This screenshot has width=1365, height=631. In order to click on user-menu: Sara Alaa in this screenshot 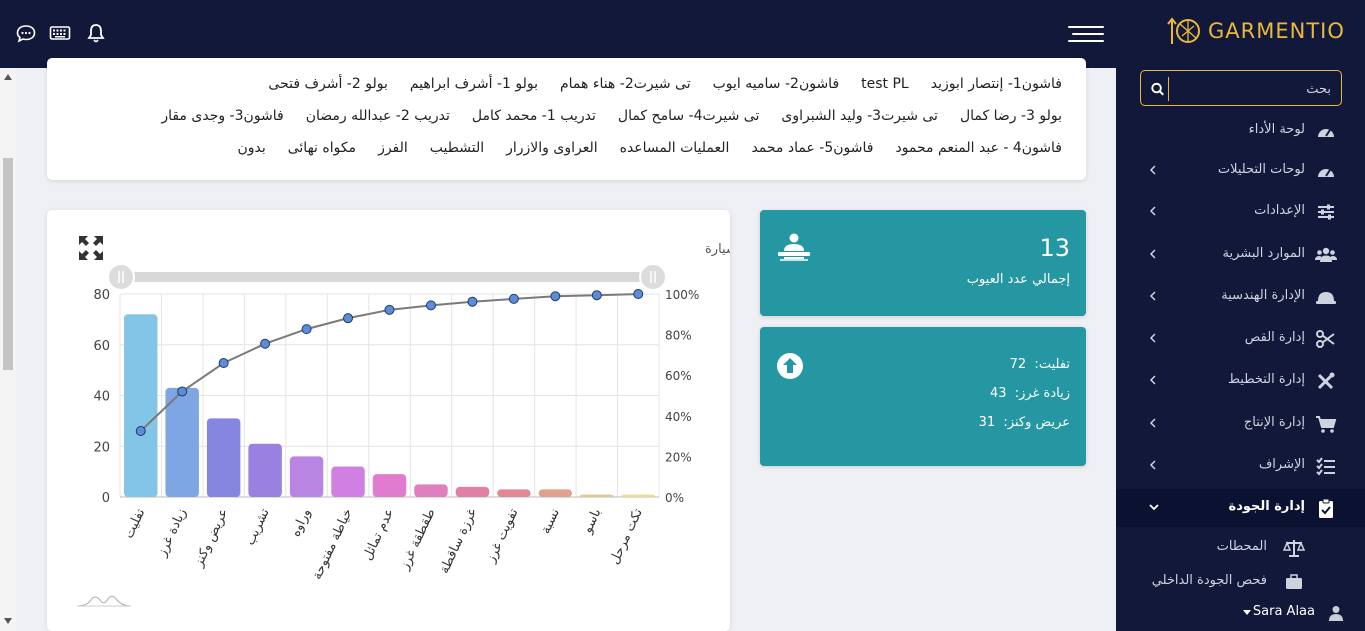, I will do `click(1240, 612)`.